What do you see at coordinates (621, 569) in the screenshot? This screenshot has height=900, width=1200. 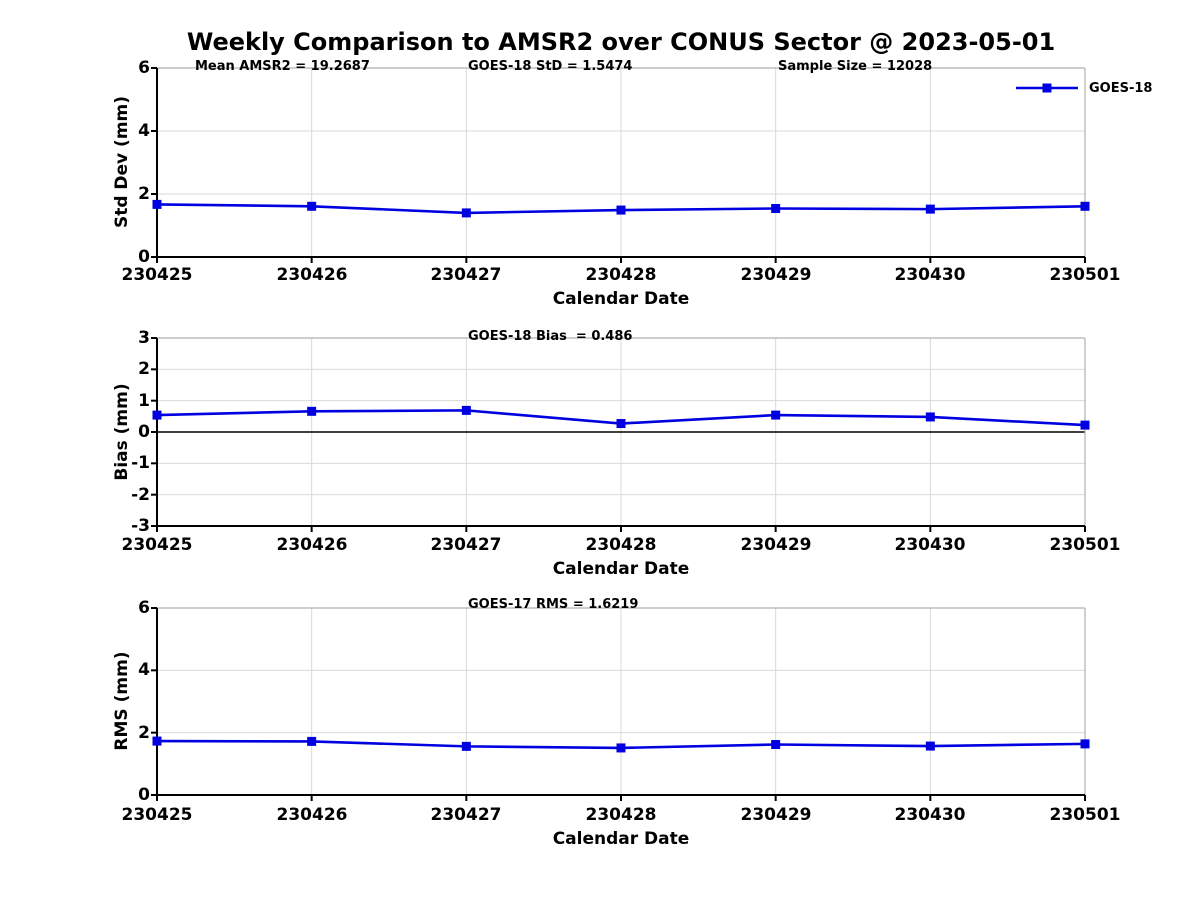 I see `bias-x-axis-label: Calendar Date` at bounding box center [621, 569].